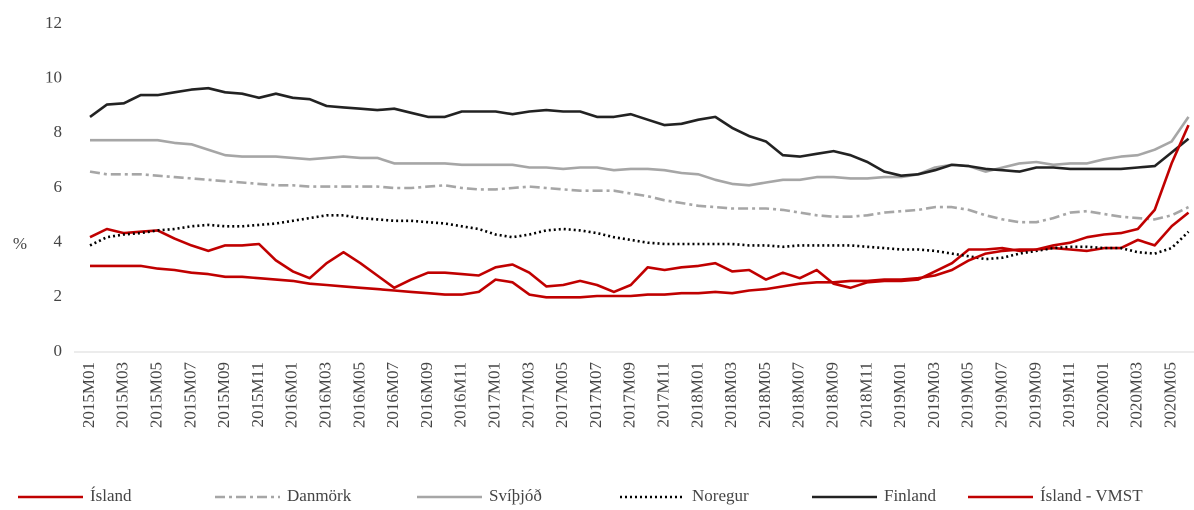 This screenshot has width=1194, height=510. Describe the element at coordinates (53, 22) in the screenshot. I see `y-tick-label: 12` at that location.